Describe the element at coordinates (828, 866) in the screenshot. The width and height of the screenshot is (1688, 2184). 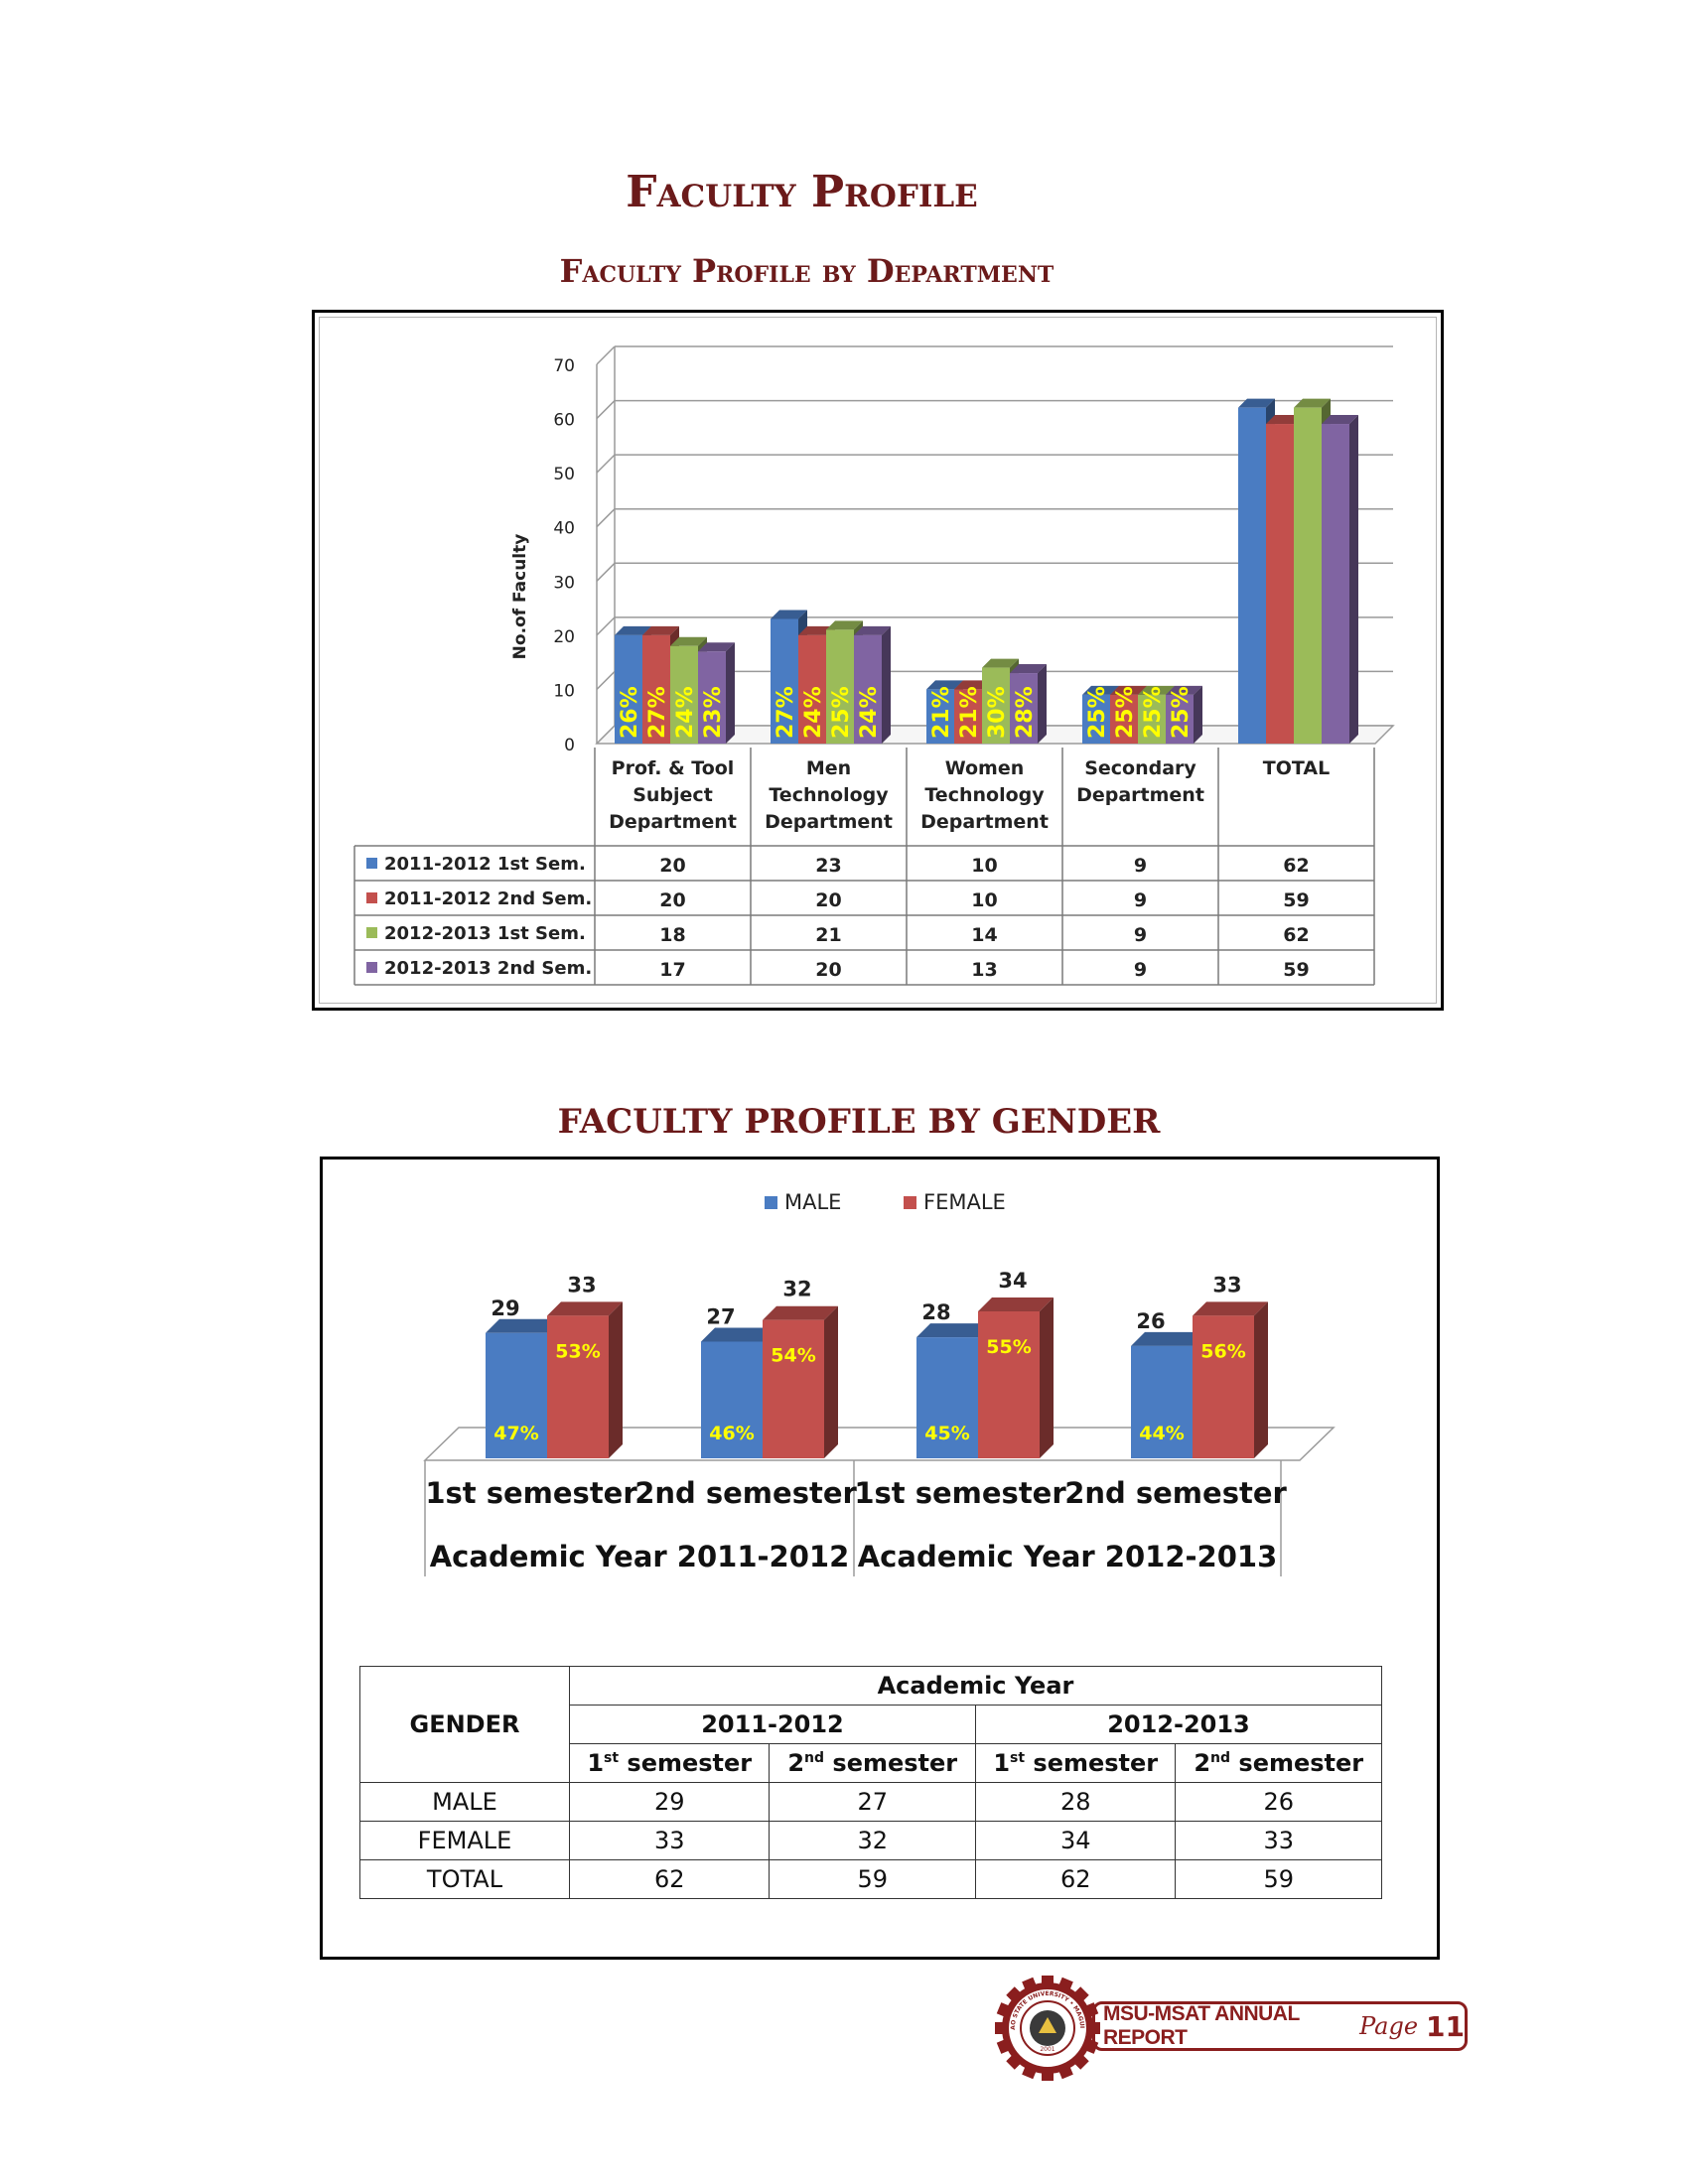
I see `table-value: 23` at that location.